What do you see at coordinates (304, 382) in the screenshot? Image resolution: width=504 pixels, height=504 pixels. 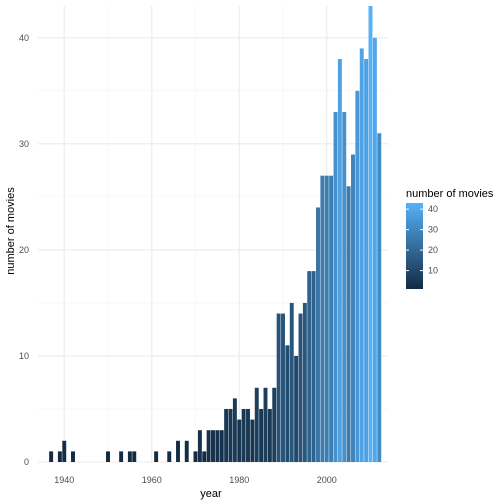 I see `bar-1995` at bounding box center [304, 382].